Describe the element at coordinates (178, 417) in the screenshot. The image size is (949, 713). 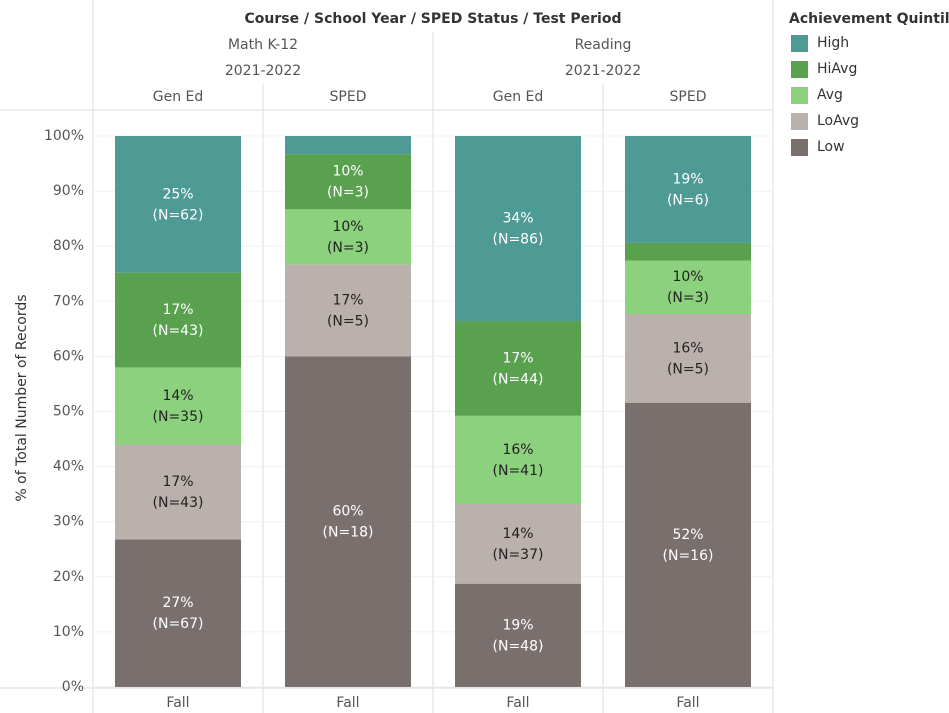
I see `count-label: (N=35)` at that location.